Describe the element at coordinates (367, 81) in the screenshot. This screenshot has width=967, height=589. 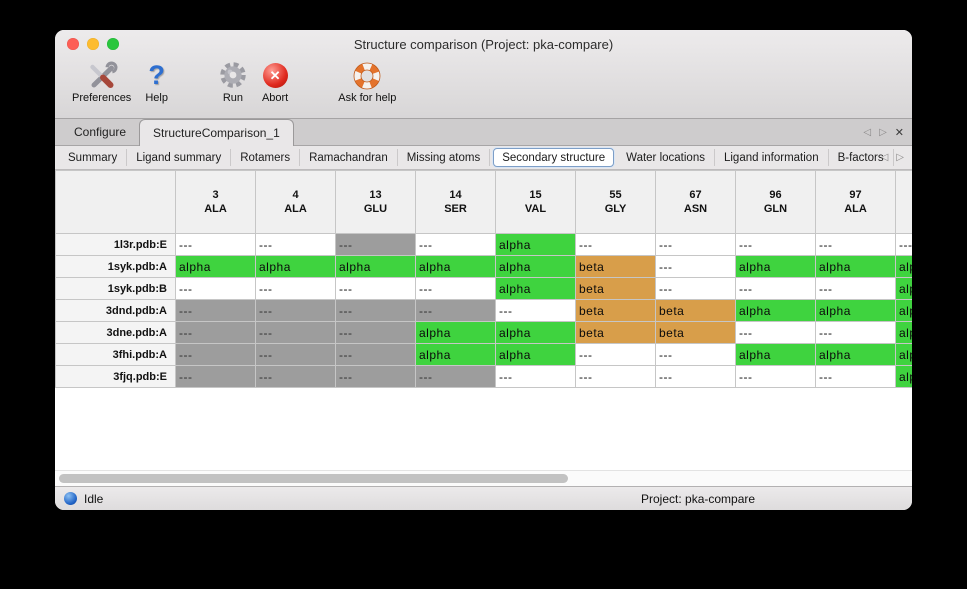
I see `toolbar-button-ask-for-help: Ask for help` at that location.